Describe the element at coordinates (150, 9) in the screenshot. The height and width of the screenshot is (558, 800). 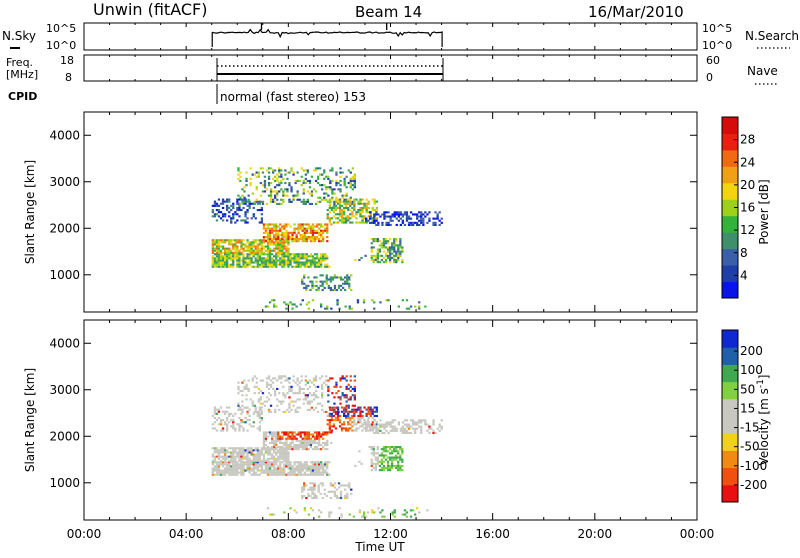
I see `station-title: Unwin (fitACF)` at that location.